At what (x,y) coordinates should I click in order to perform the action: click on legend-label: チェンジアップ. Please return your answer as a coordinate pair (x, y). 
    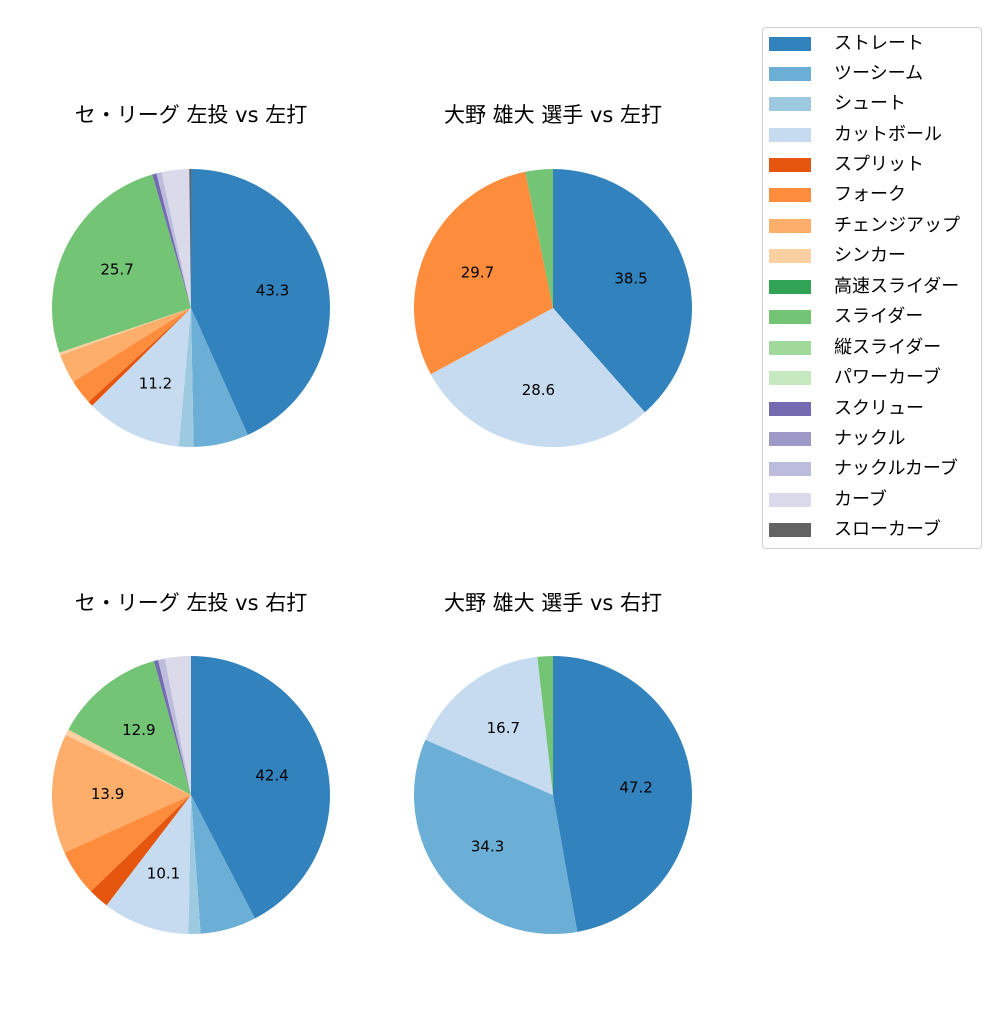
    Looking at the image, I should click on (897, 225).